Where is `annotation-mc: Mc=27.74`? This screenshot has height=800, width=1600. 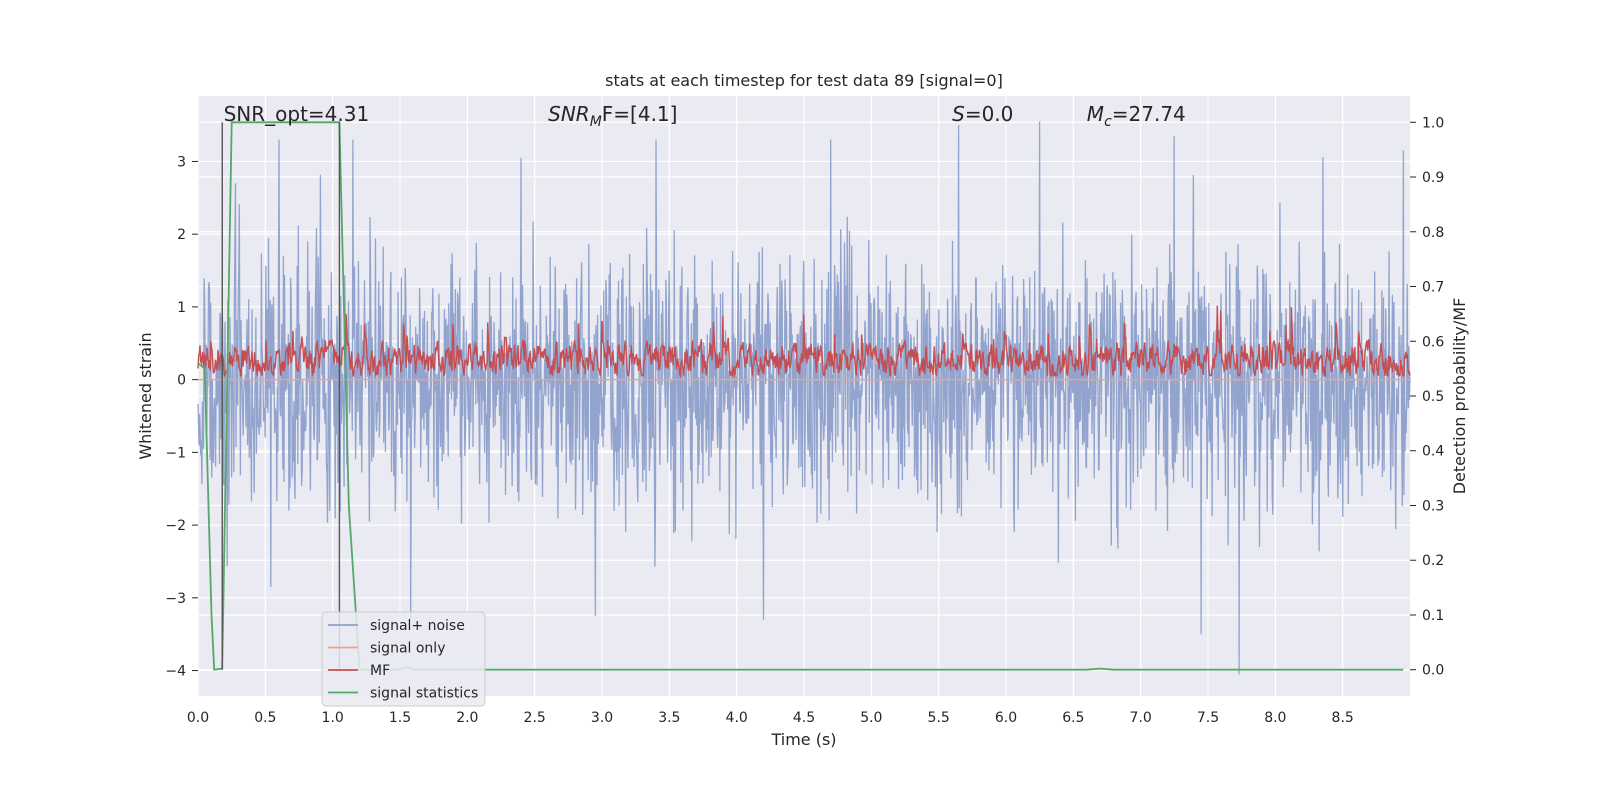
annotation-mc: Mc=27.74 is located at coordinates (1136, 116).